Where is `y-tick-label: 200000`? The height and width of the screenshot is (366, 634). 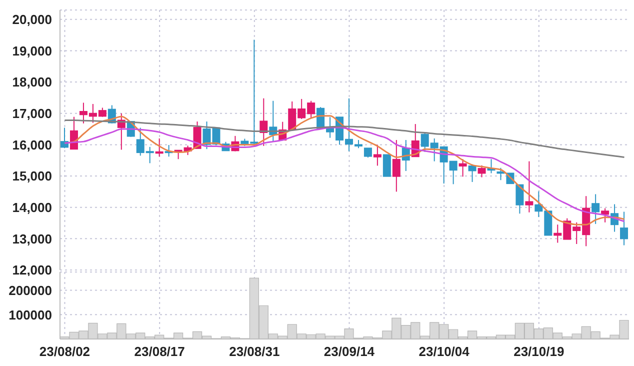 y-tick-label: 200000 is located at coordinates (30, 290).